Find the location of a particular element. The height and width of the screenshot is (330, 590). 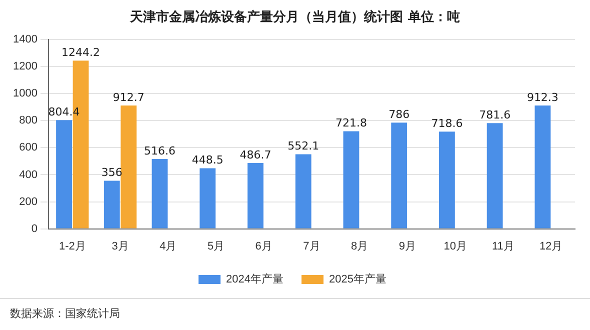

x-tick-label: 3月 is located at coordinates (120, 246).